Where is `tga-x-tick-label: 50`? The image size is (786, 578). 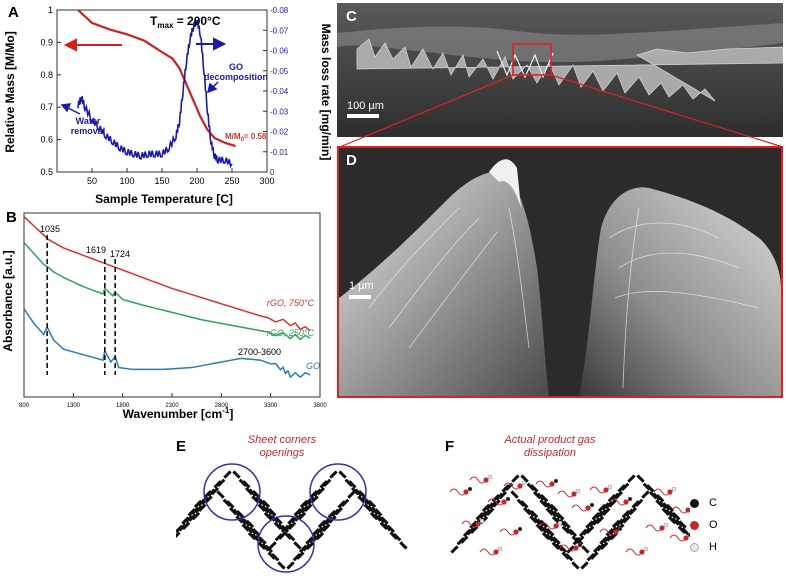 tga-x-tick-label: 50 is located at coordinates (92, 181).